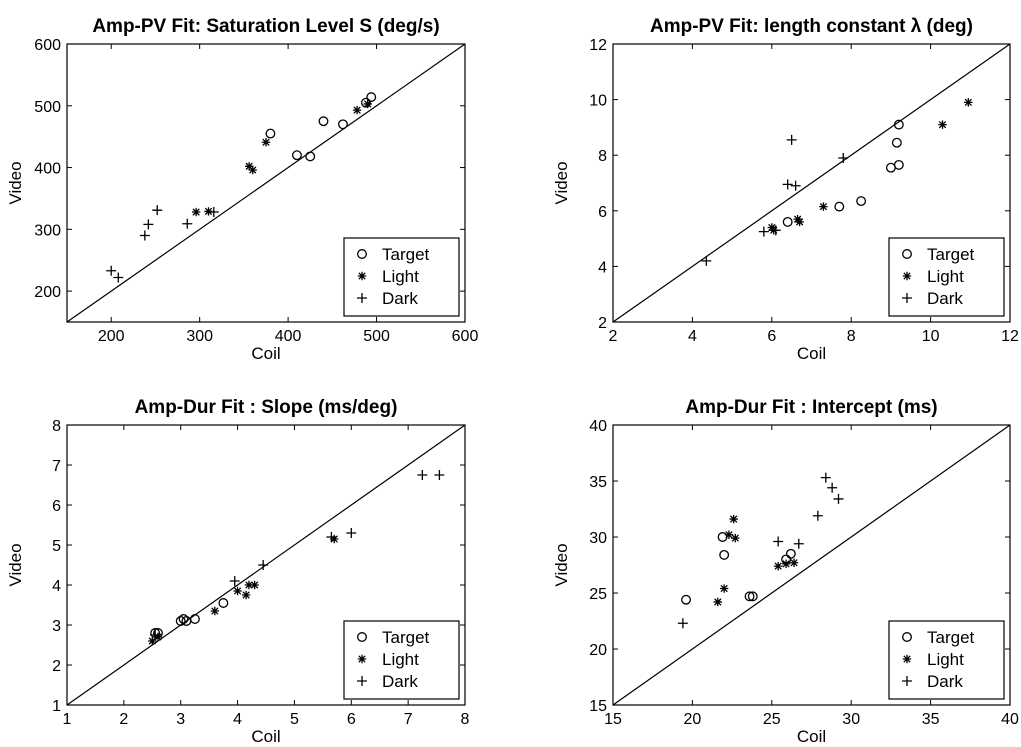  Describe the element at coordinates (931, 719) in the screenshot. I see `x-tick-label: 35` at that location.